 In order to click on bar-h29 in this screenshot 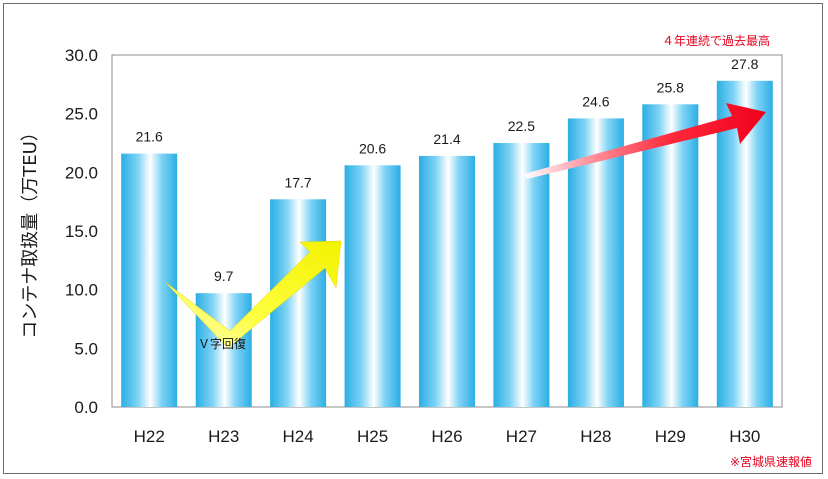, I will do `click(670, 256)`.